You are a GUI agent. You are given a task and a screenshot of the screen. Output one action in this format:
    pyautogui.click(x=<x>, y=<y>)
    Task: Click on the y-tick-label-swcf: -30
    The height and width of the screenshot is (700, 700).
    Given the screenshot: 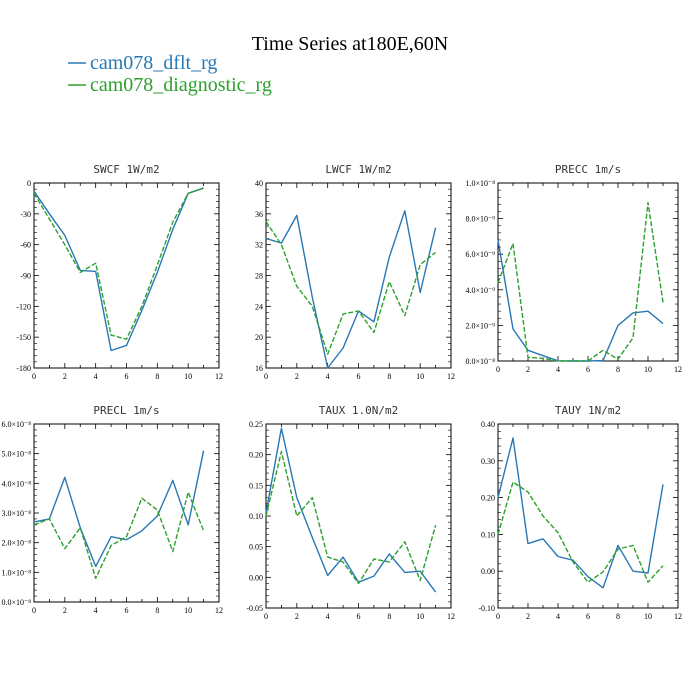 What is the action you would take?
    pyautogui.click(x=25, y=214)
    